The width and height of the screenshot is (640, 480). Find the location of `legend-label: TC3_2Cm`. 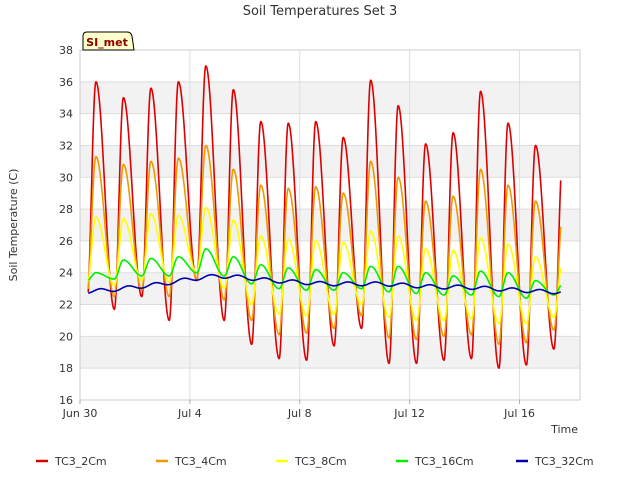

legend-label: TC3_2Cm is located at coordinates (80, 461).